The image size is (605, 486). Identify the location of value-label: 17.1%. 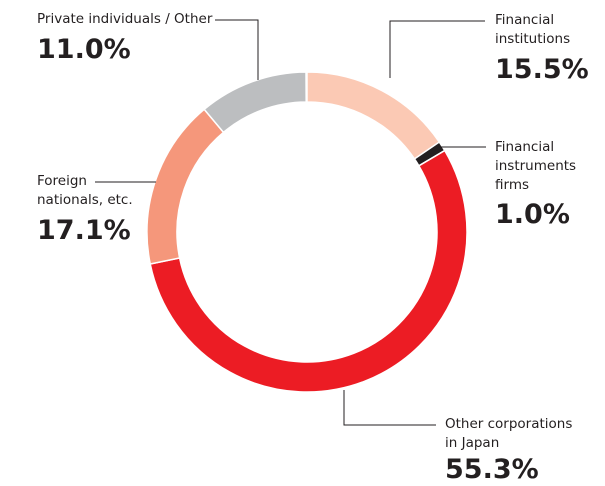
(84, 230).